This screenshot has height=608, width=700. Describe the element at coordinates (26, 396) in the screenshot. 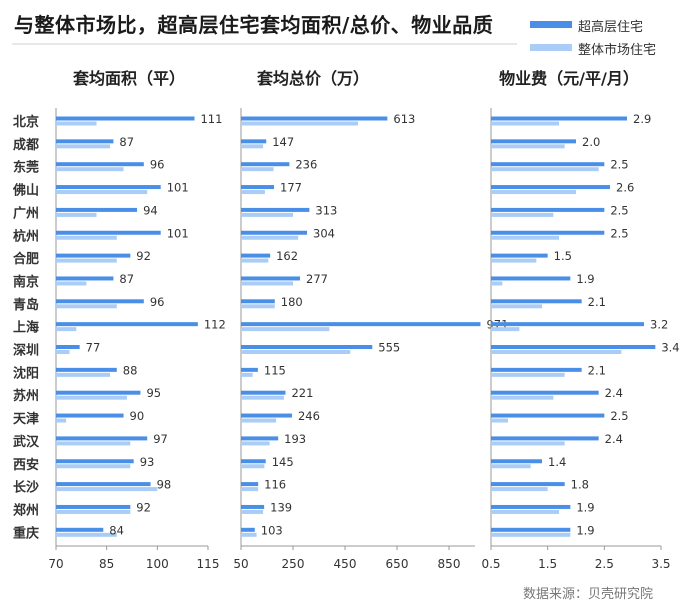

I see `category-label-12: 苏州` at that location.